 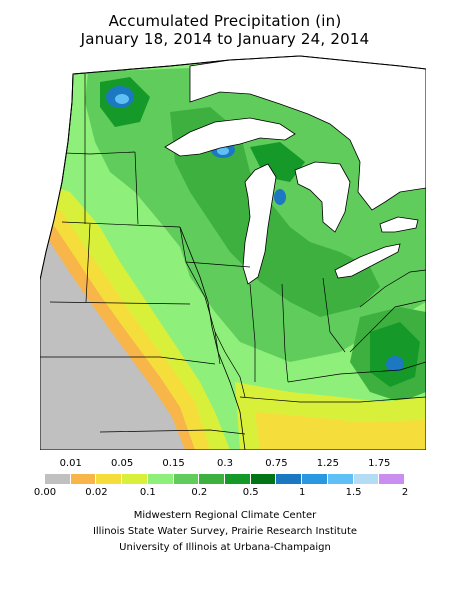 I want to click on credit-line-1: Midwestern Regional Climate Center, so click(x=225, y=515).